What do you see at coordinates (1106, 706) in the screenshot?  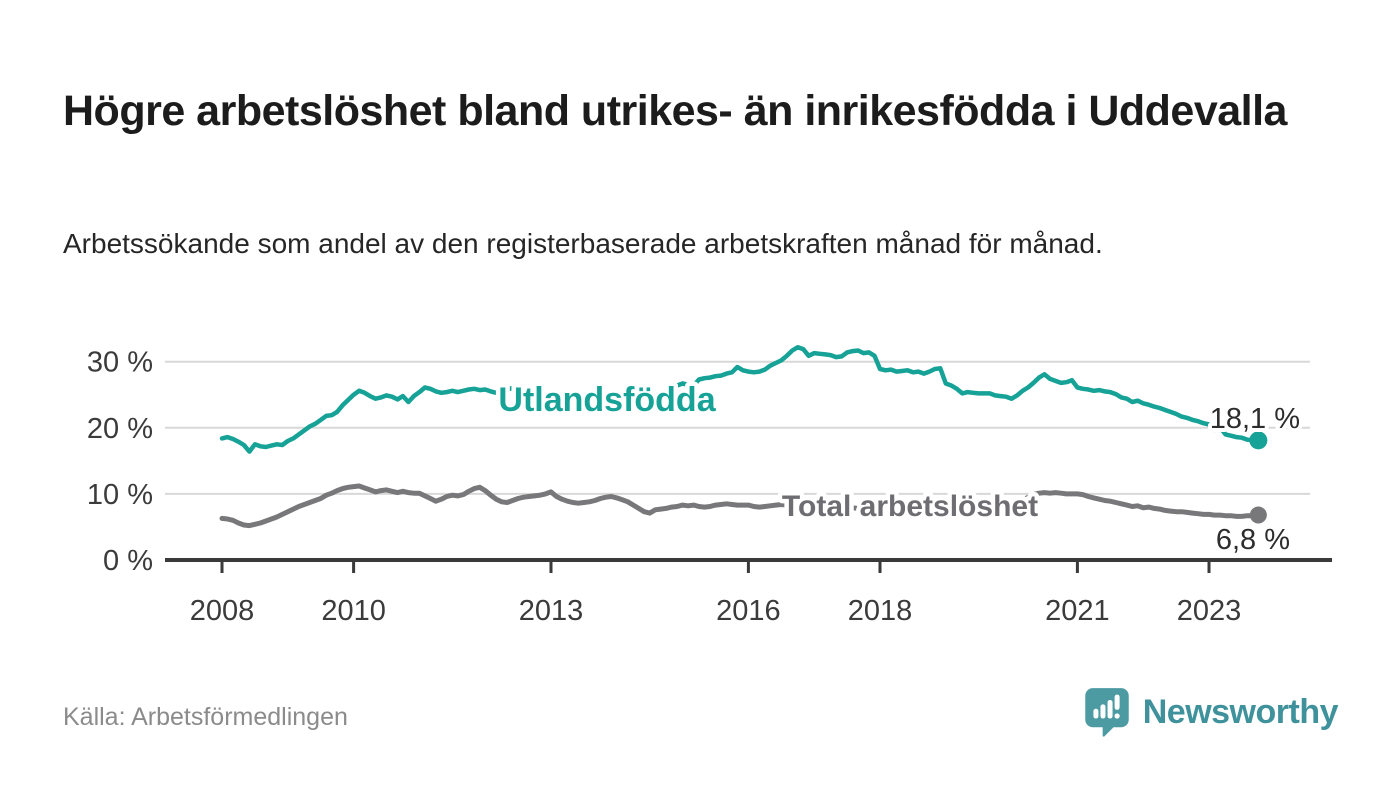 I see `bar-chart-glyph` at bounding box center [1106, 706].